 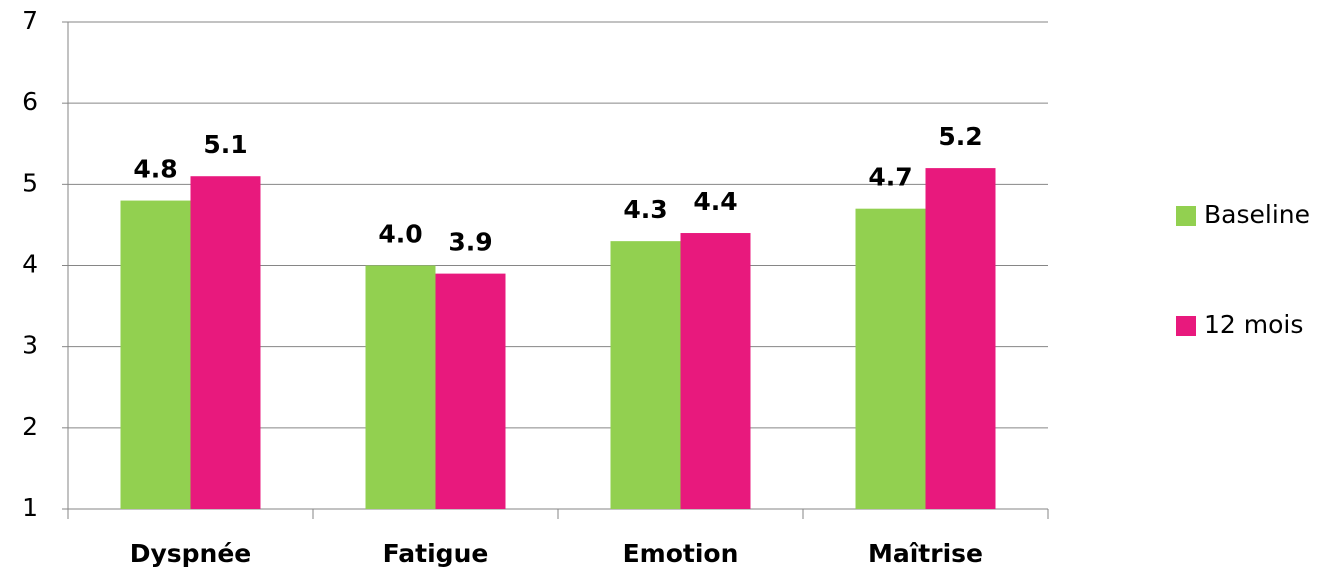 What do you see at coordinates (645, 209) in the screenshot?
I see `value-label: 4.3` at bounding box center [645, 209].